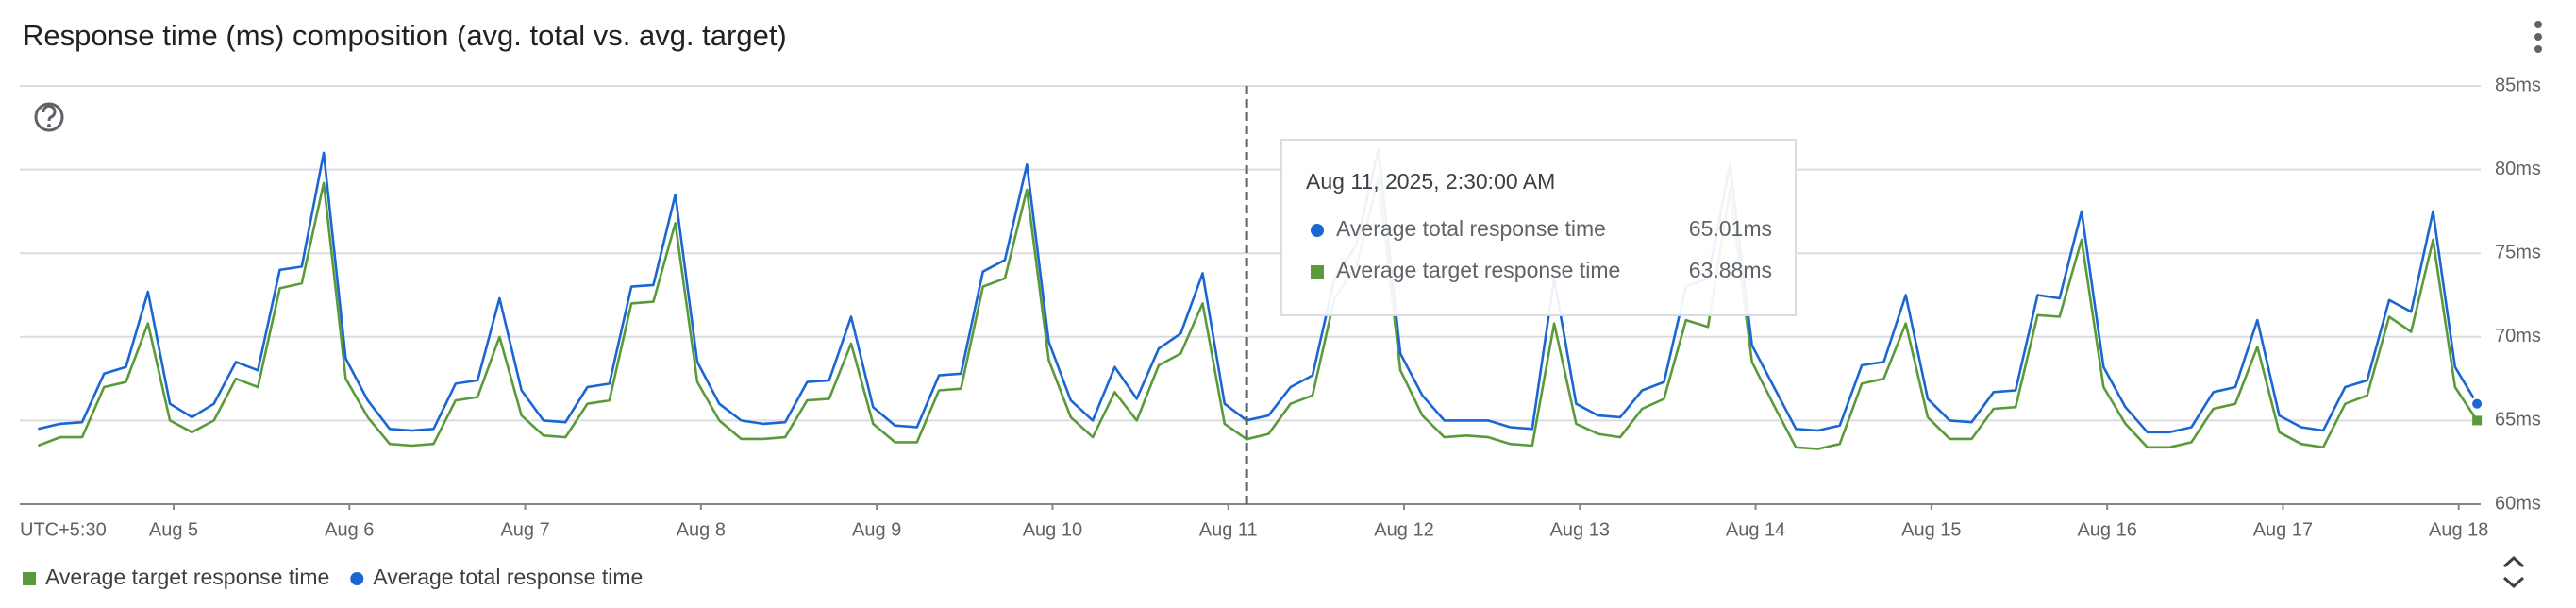 The width and height of the screenshot is (2576, 608). I want to click on x-tick-label: Aug 8, so click(701, 529).